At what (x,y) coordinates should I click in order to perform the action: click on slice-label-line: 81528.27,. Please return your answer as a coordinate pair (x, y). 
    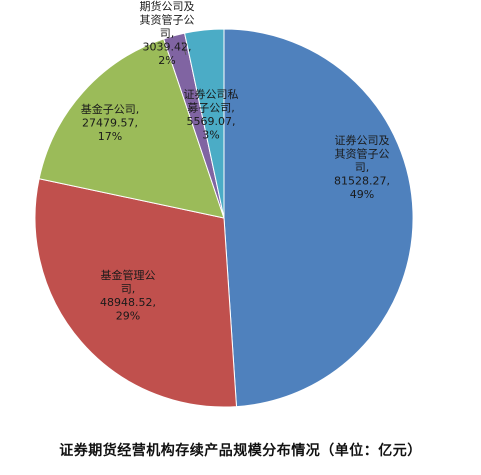
    Looking at the image, I should click on (362, 181).